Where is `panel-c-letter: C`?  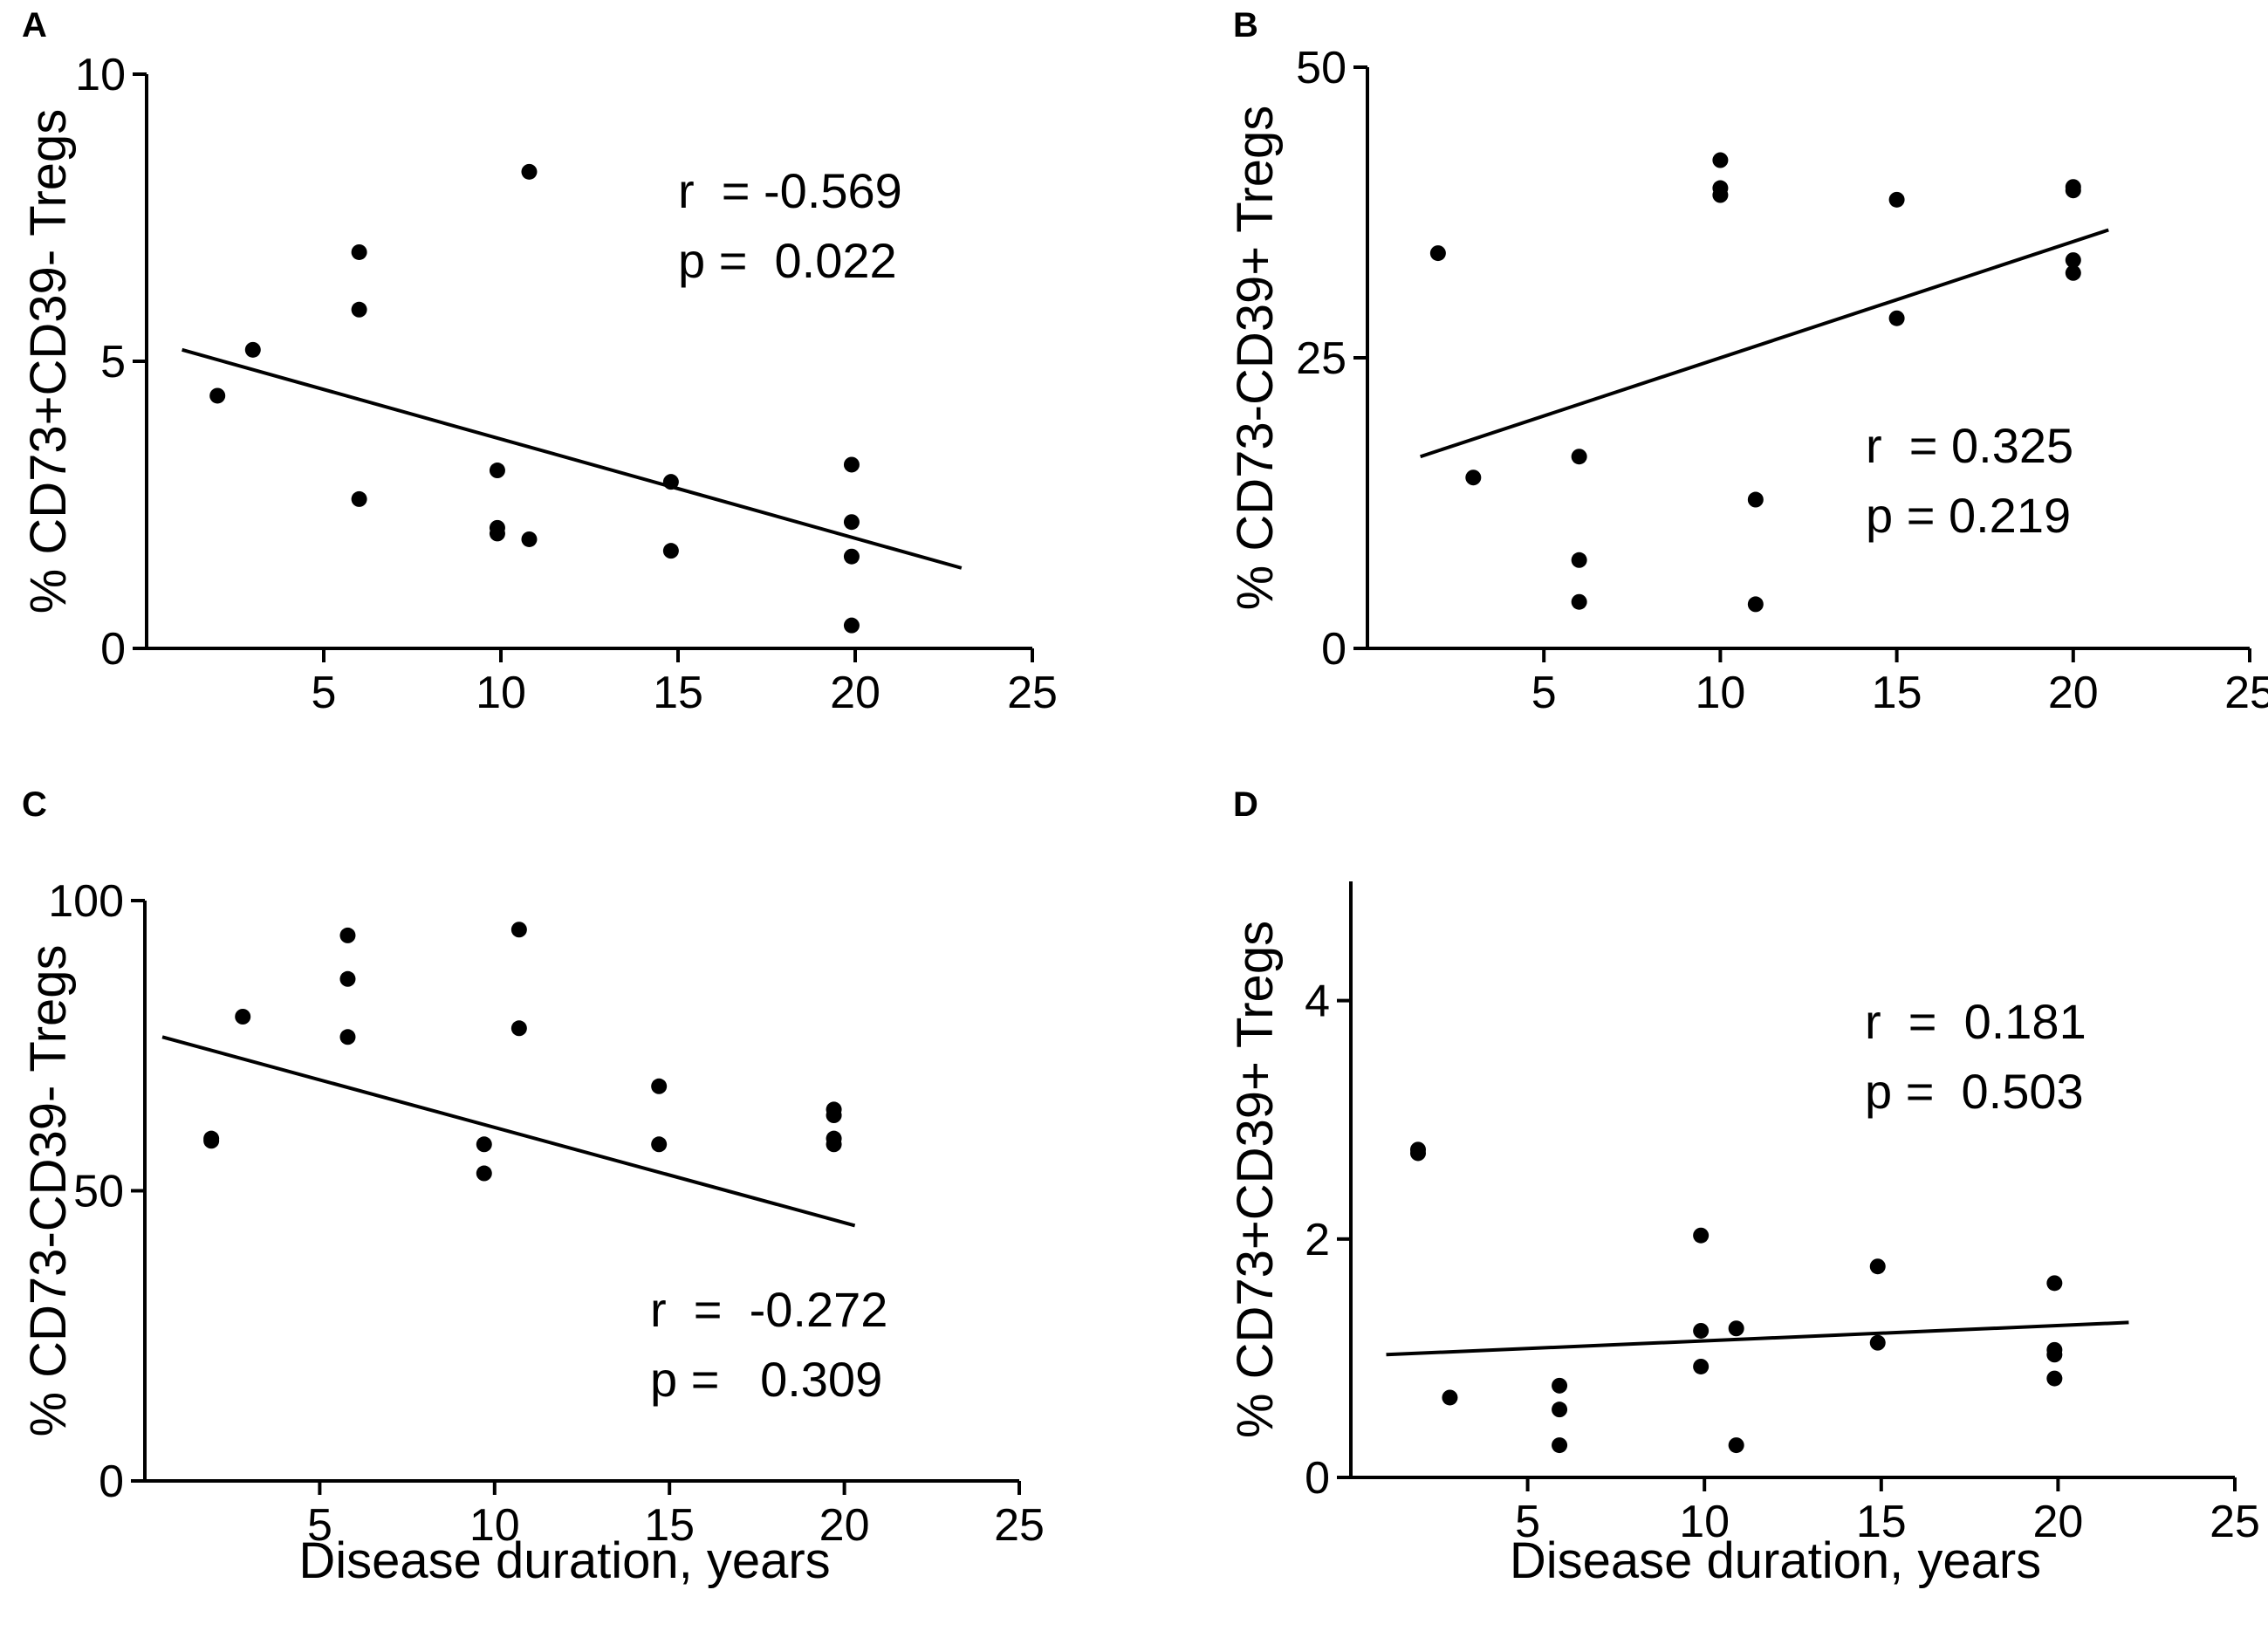
panel-c-letter: C is located at coordinates (34, 804).